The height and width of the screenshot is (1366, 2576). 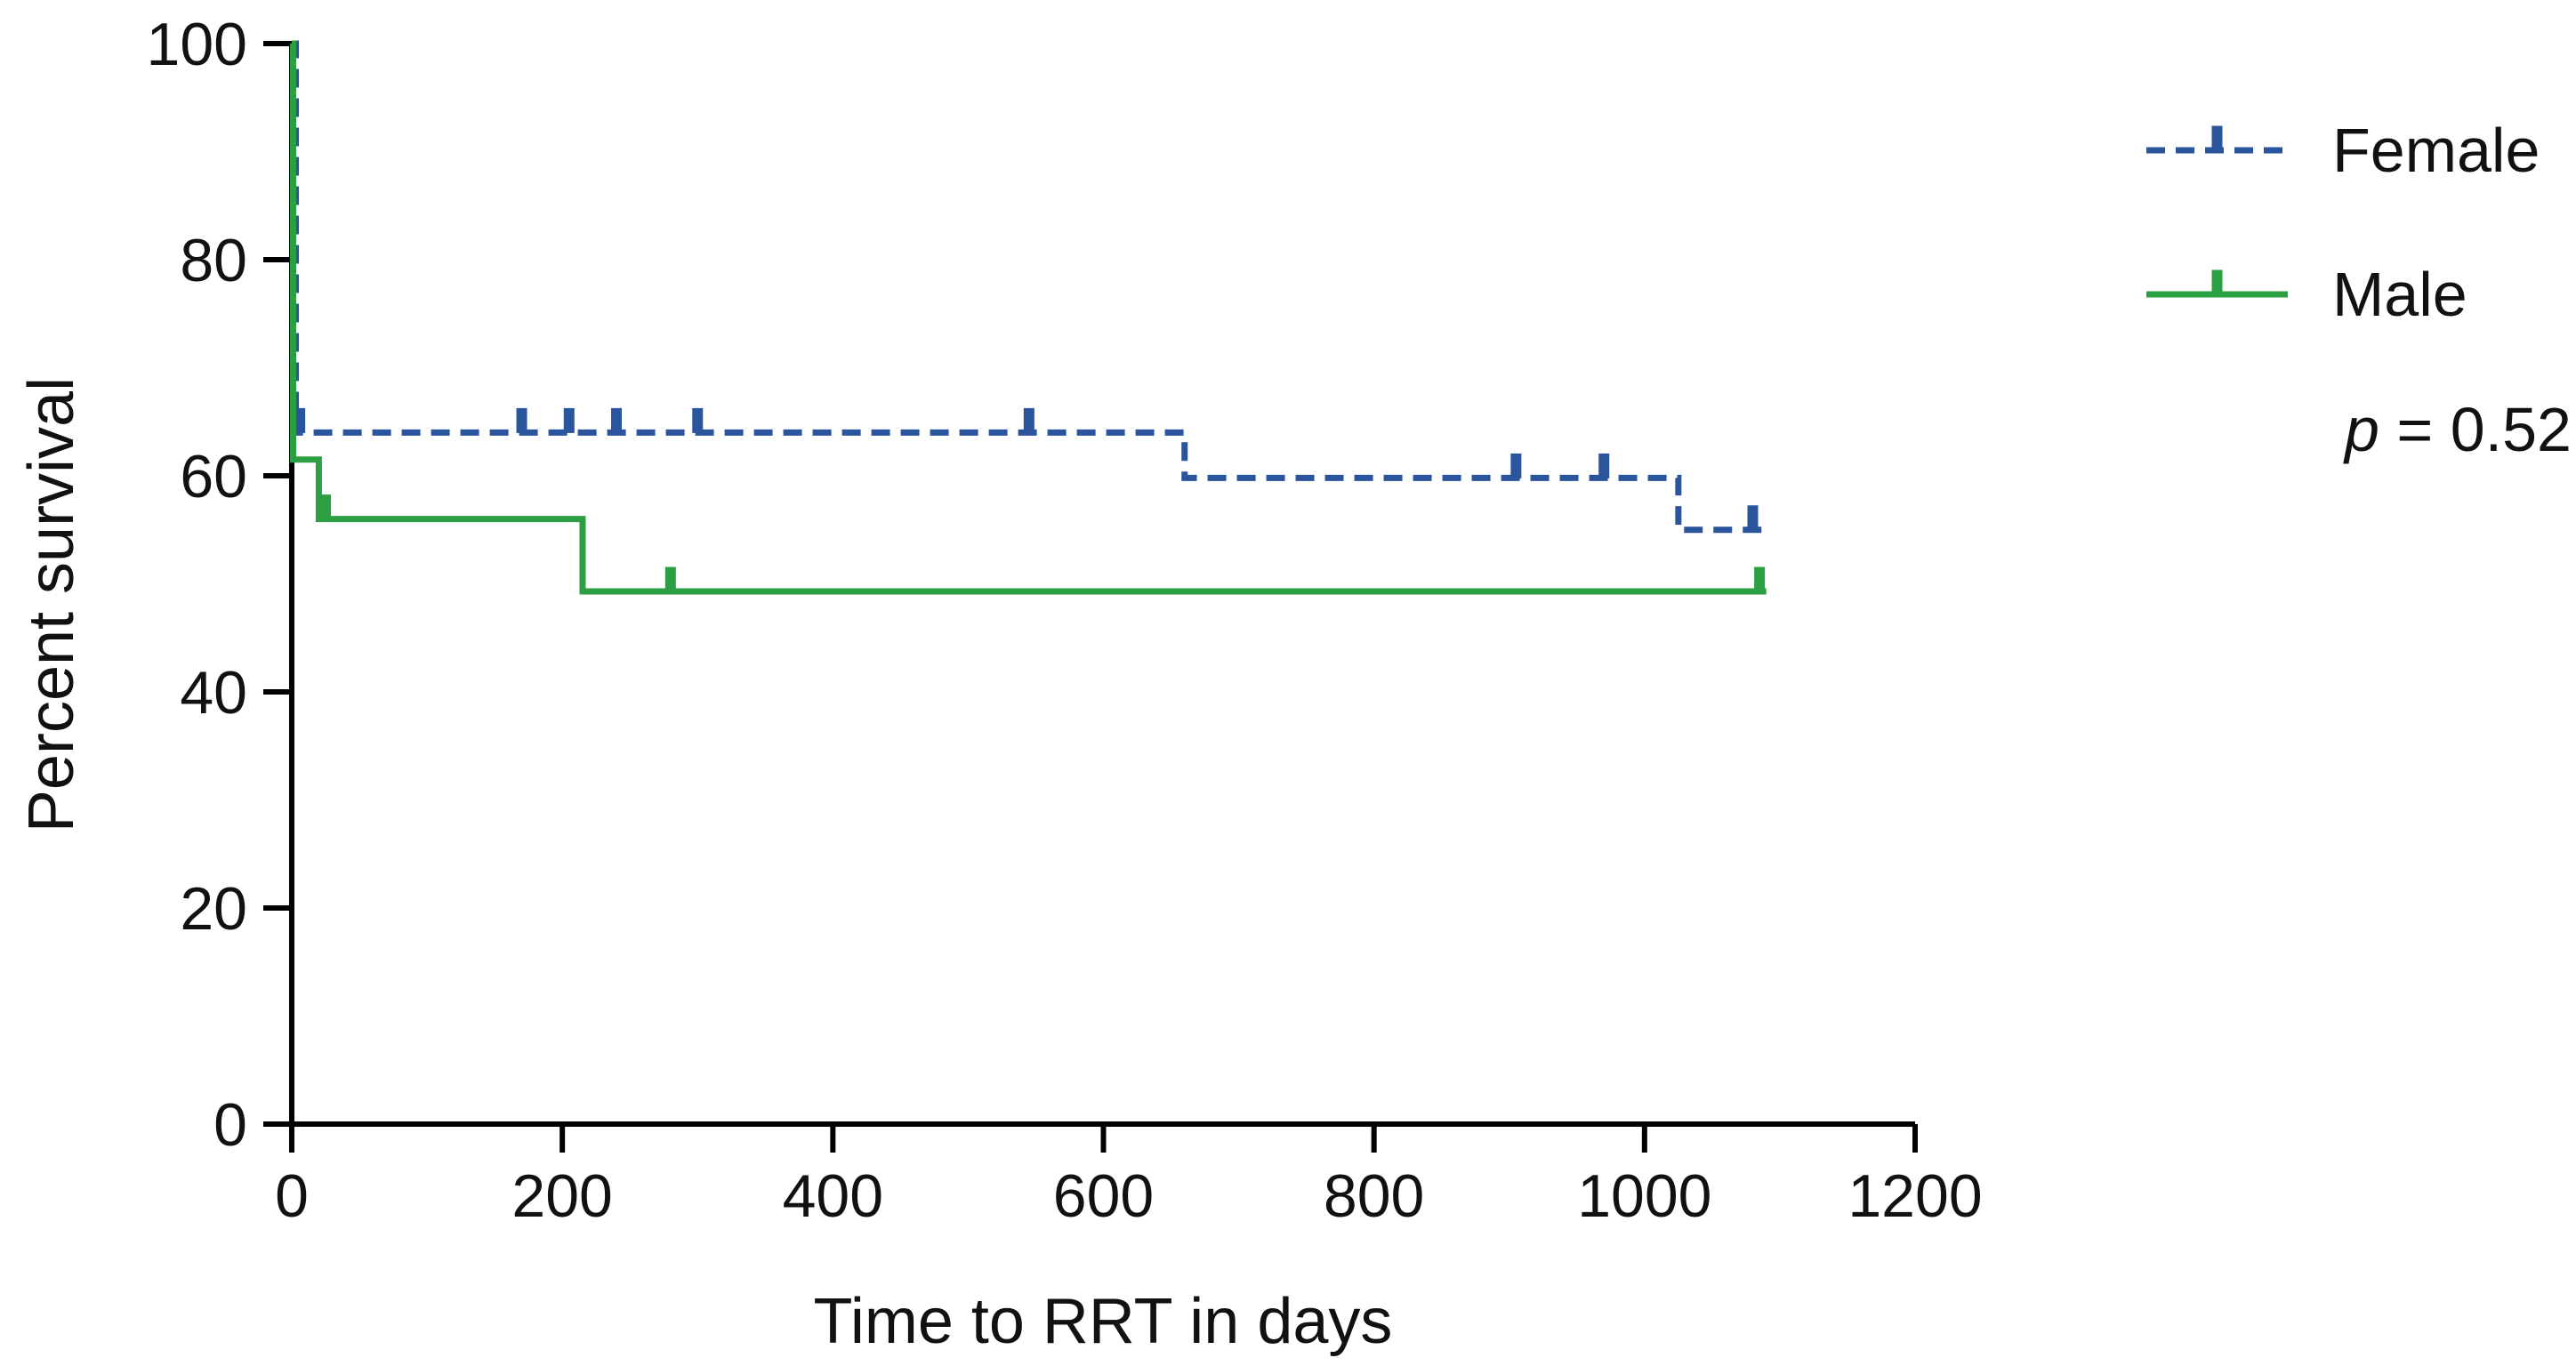 I want to click on x-tick-label: 0, so click(x=292, y=1196).